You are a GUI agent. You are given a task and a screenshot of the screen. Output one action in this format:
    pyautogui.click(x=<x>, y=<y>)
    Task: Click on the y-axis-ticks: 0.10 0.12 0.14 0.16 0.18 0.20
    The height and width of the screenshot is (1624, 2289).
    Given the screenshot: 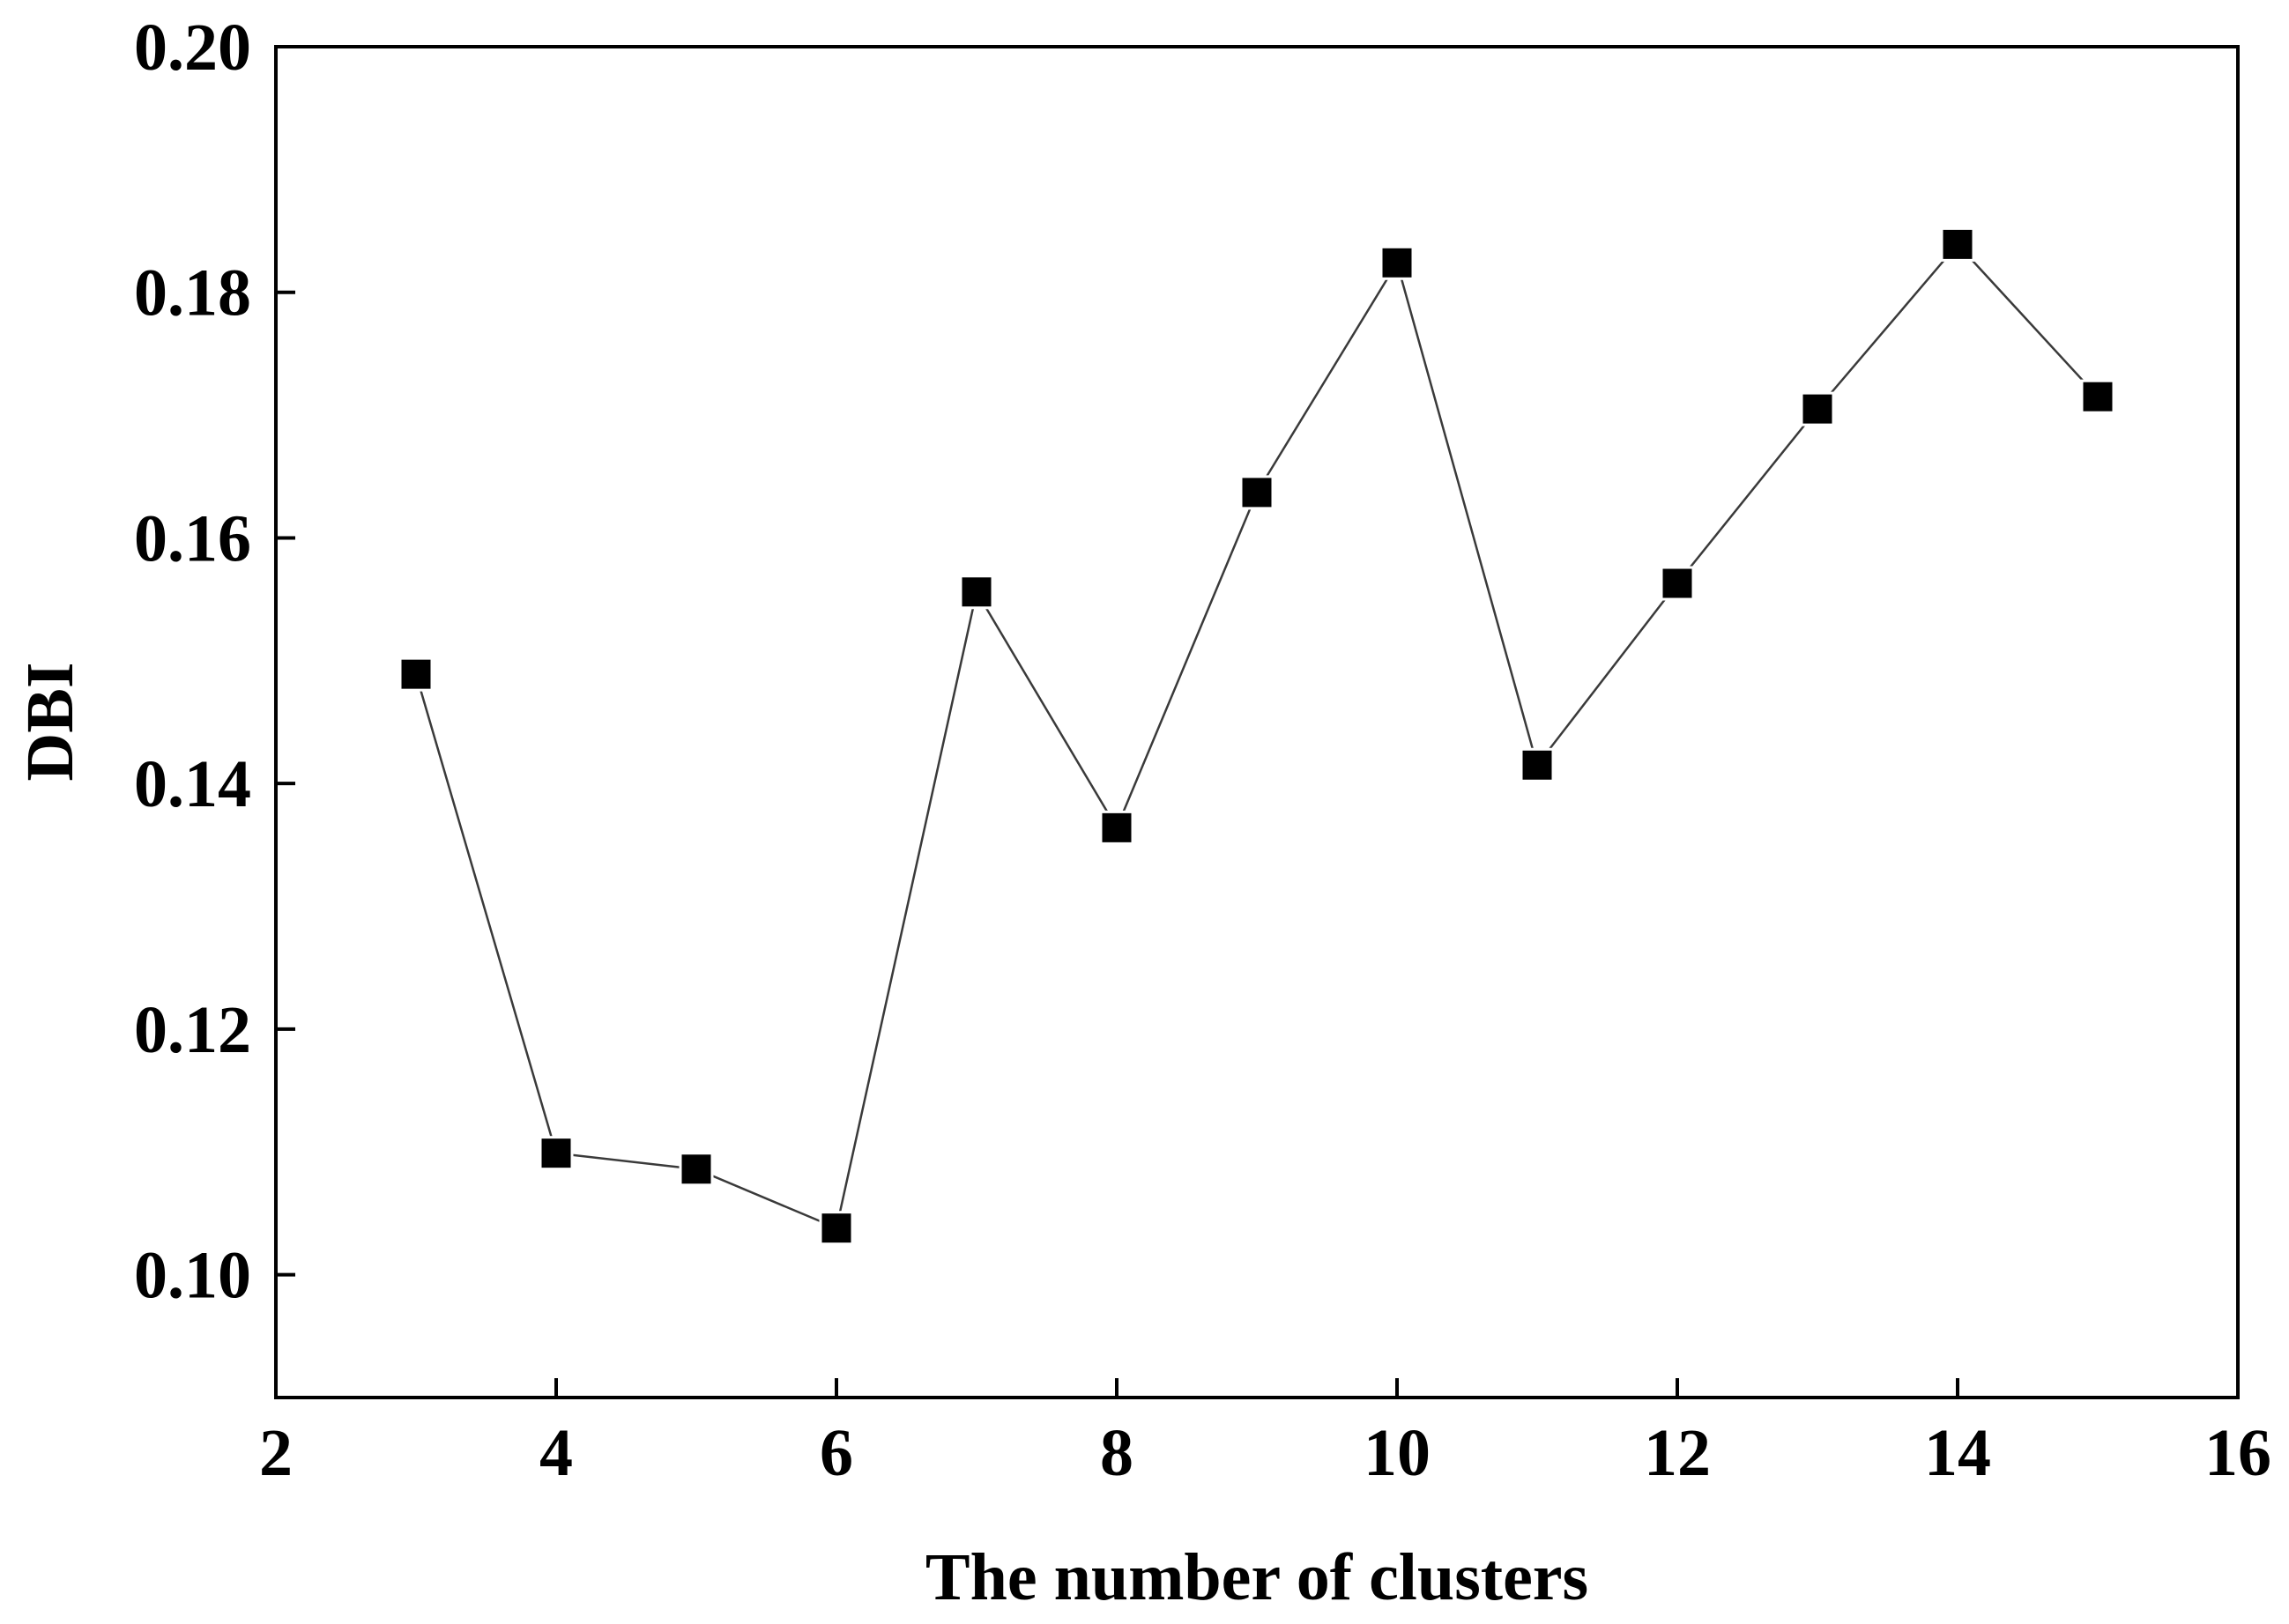 What is the action you would take?
    pyautogui.click(x=214, y=662)
    